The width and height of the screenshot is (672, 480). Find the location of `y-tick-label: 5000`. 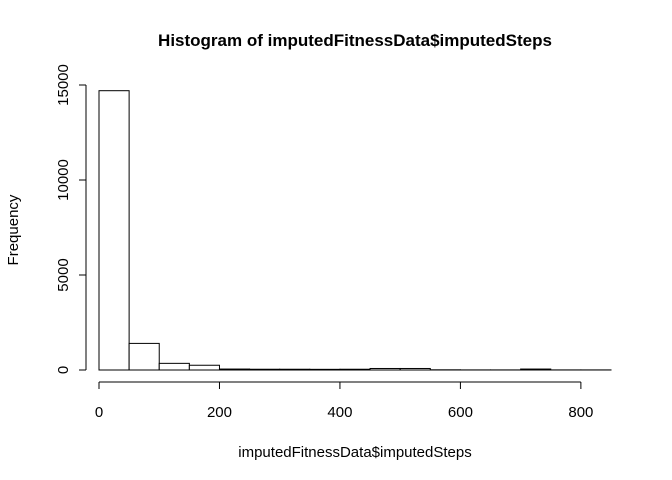

y-tick-label: 5000 is located at coordinates (63, 274).